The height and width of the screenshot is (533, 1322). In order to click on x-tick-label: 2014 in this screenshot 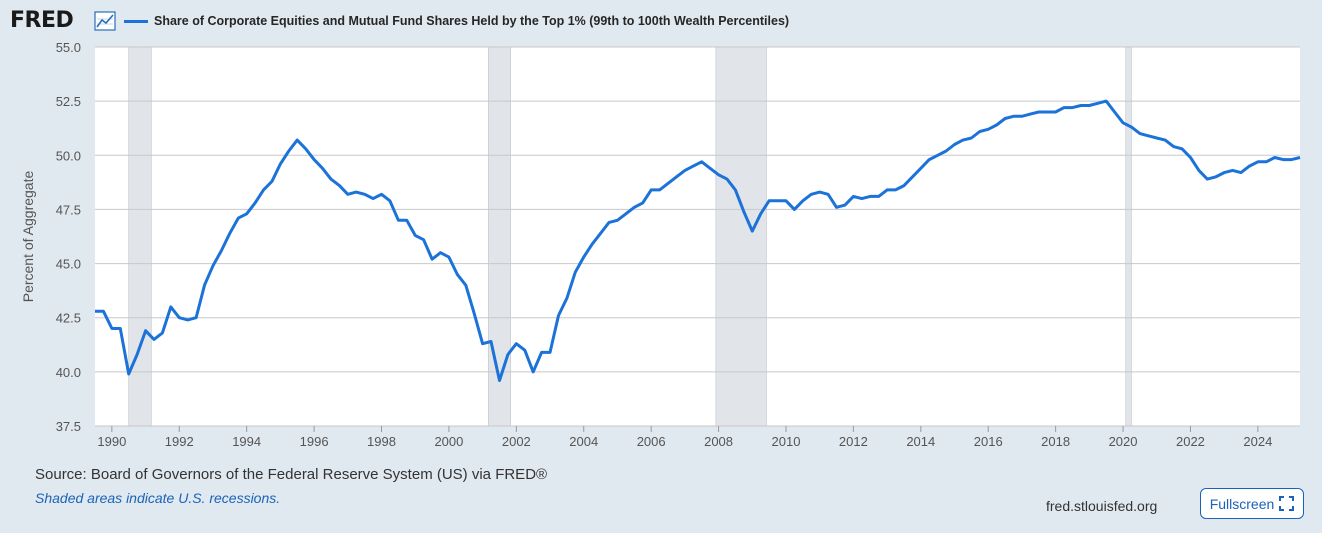, I will do `click(920, 441)`.